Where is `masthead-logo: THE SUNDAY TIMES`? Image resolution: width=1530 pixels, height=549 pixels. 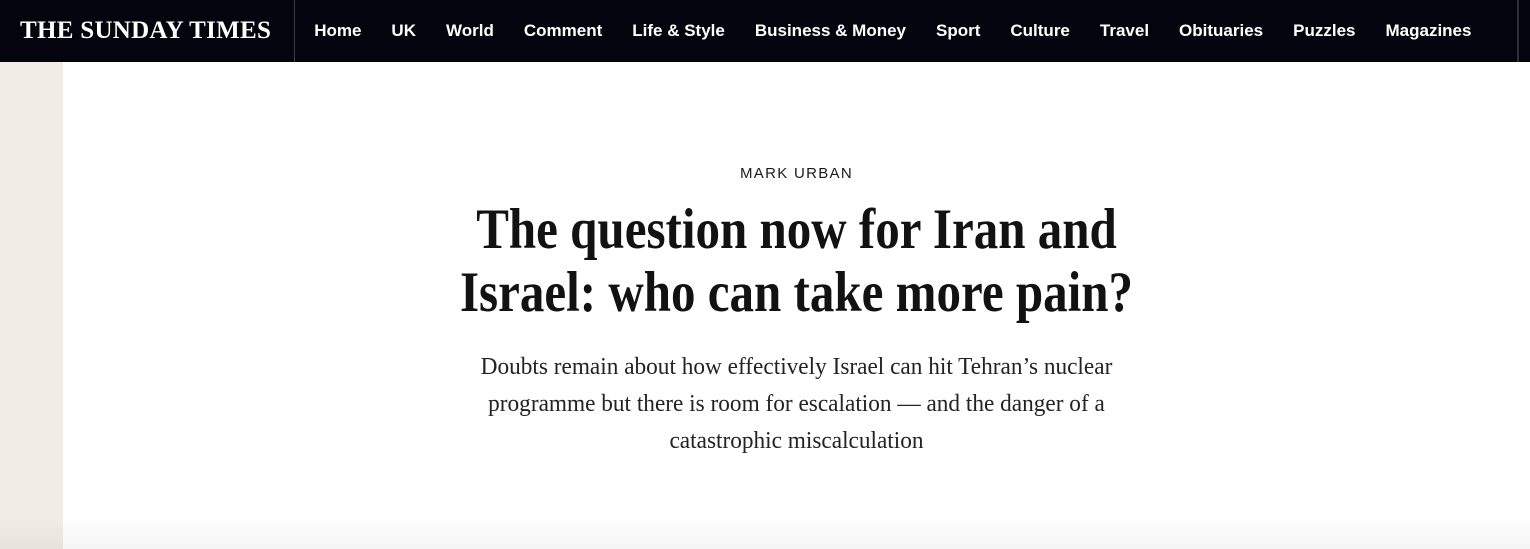 masthead-logo: THE SUNDAY TIMES is located at coordinates (146, 30).